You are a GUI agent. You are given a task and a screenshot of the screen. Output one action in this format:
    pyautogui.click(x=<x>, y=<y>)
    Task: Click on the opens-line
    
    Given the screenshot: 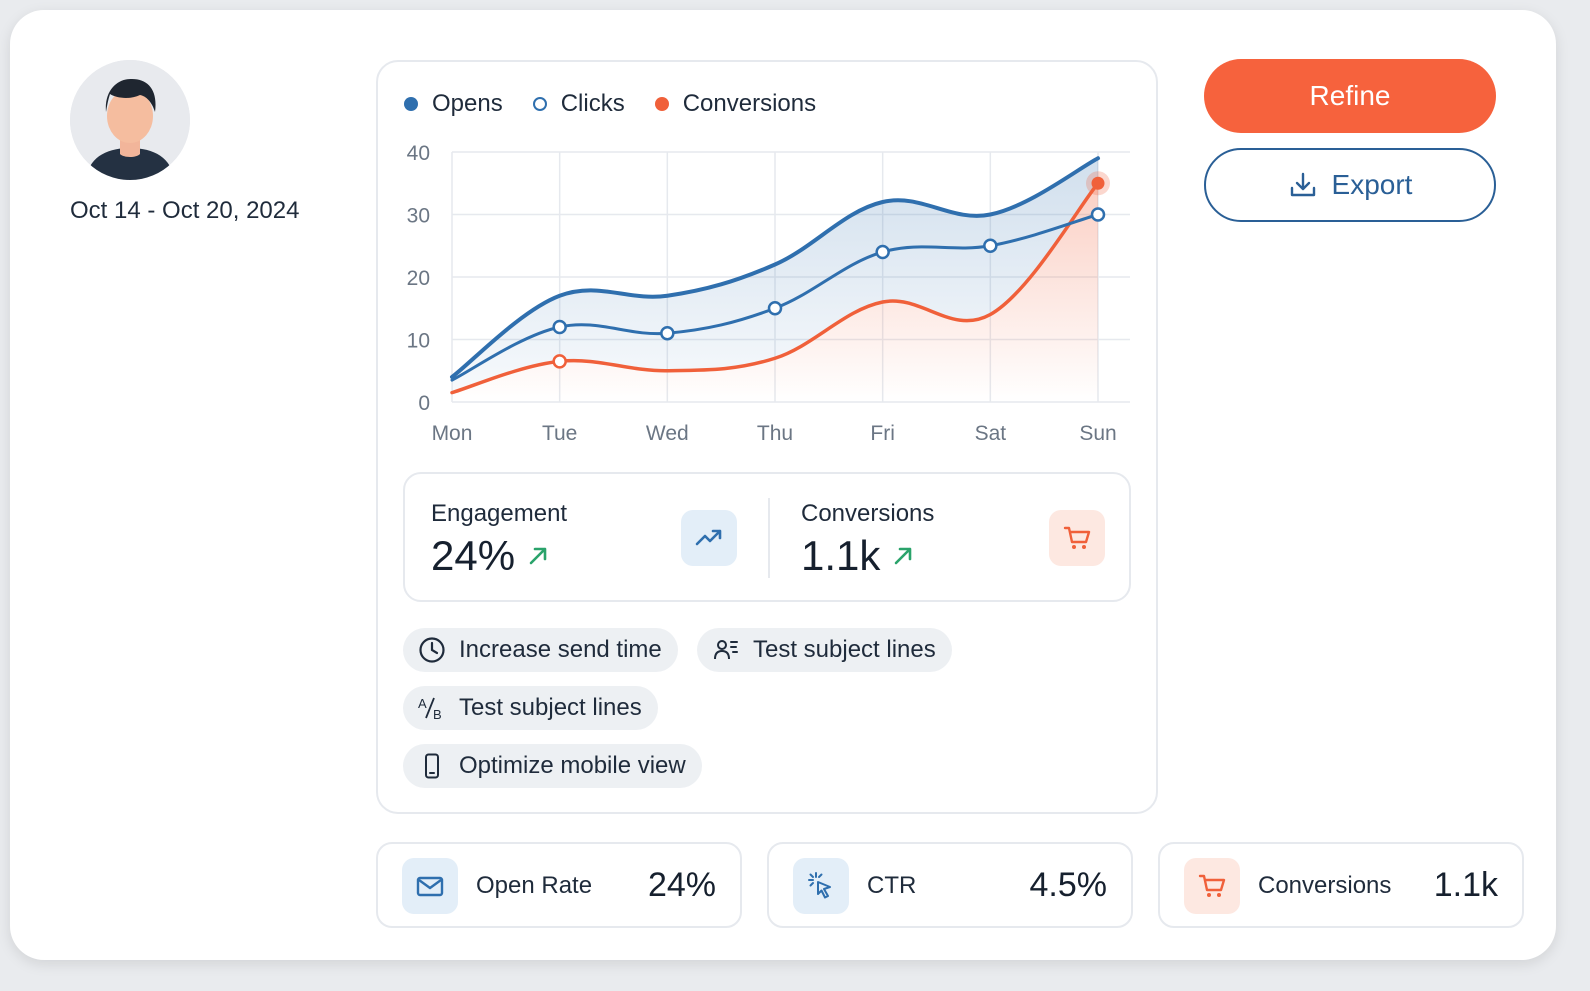 What is the action you would take?
    pyautogui.click(x=775, y=267)
    